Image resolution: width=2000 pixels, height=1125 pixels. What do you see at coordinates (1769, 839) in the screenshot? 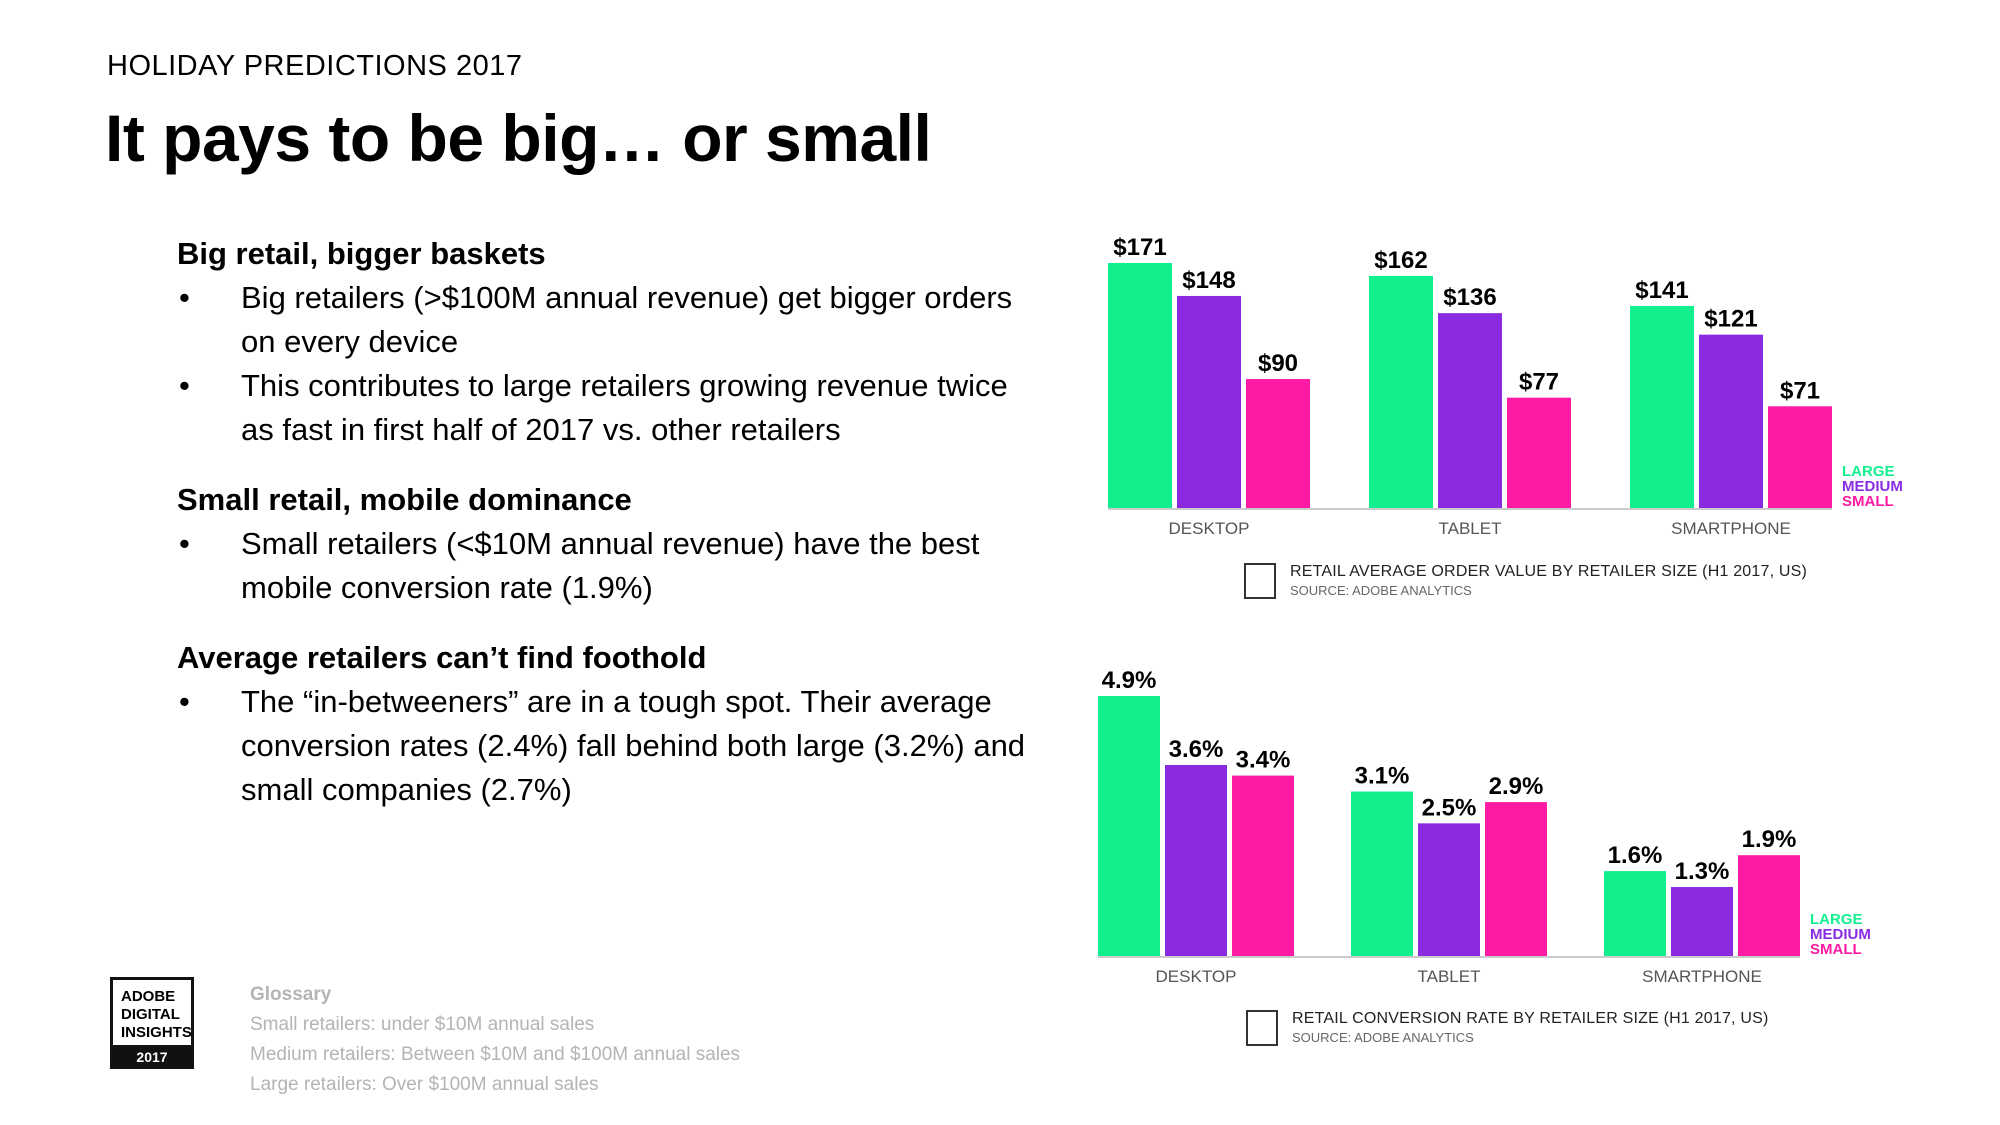
I see `data-label: 1.9%` at bounding box center [1769, 839].